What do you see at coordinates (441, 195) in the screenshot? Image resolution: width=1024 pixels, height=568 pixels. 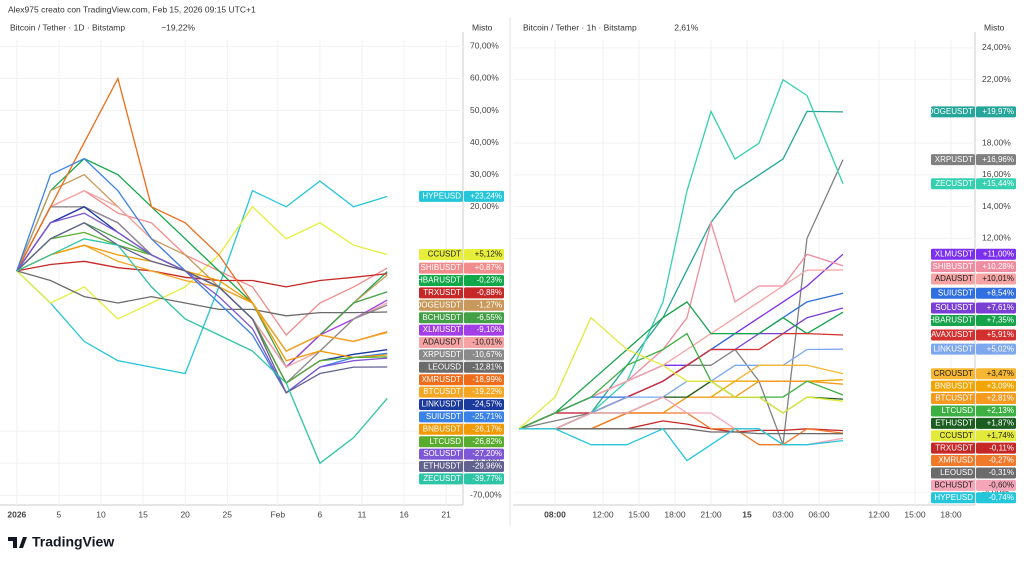 I see `legend-label: HYPEUSD` at bounding box center [441, 195].